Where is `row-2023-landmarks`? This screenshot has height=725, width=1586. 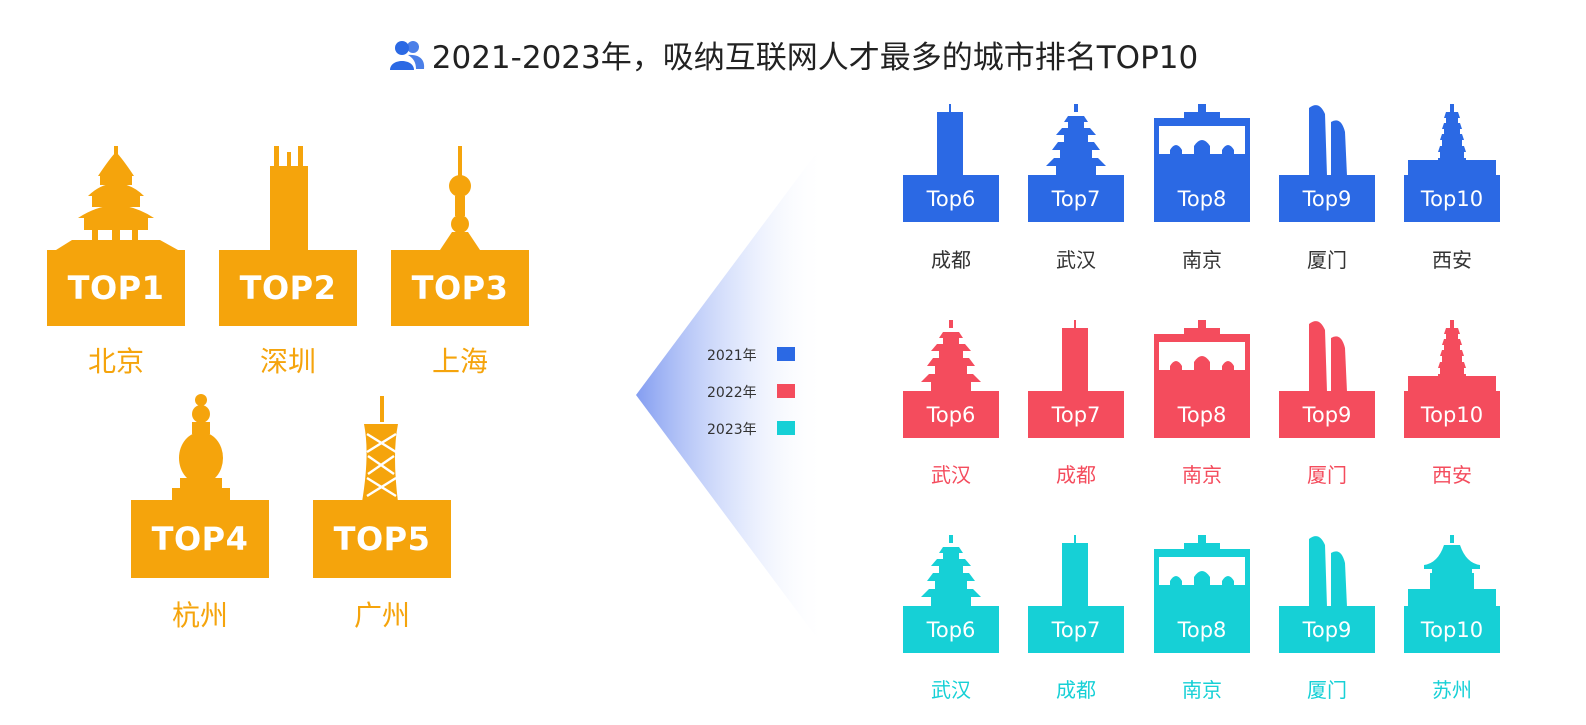 row-2023-landmarks is located at coordinates (1208, 571).